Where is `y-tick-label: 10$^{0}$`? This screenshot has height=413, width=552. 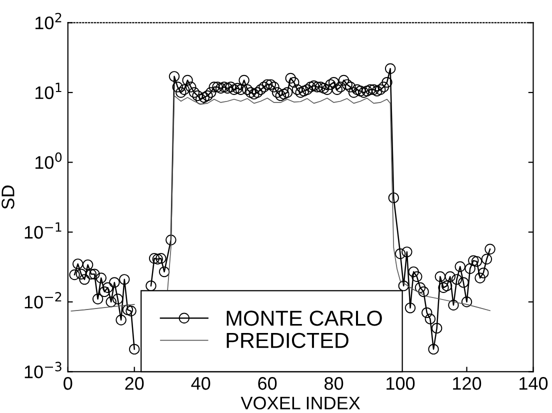 y-tick-label: 10$^{0}$ is located at coordinates (49, 160).